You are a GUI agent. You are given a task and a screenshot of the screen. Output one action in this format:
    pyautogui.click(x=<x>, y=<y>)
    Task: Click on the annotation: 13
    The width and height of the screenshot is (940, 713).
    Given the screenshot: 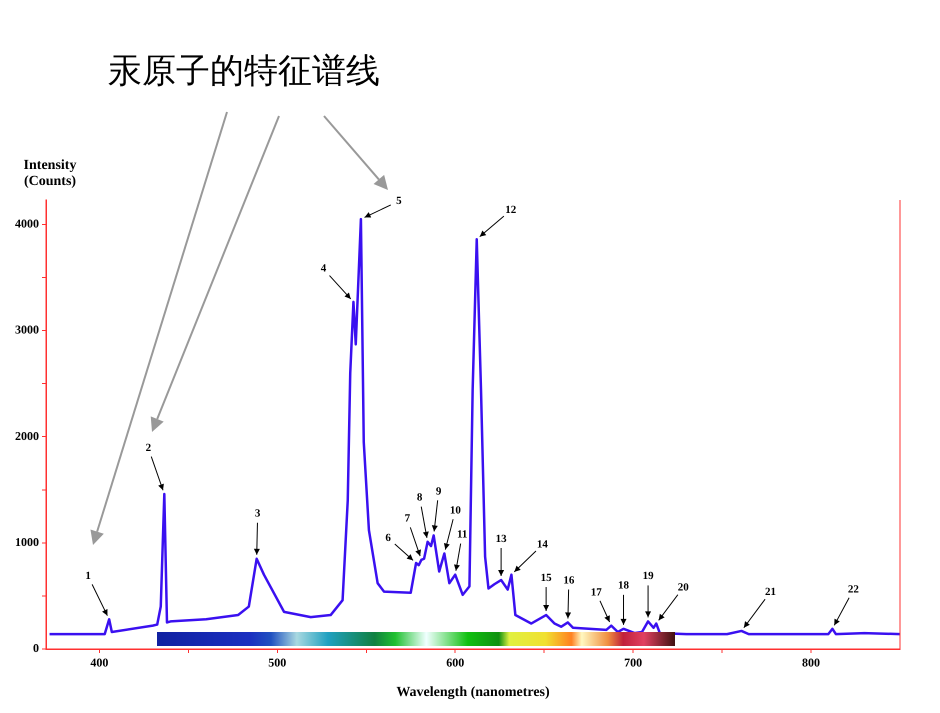 What is the action you would take?
    pyautogui.click(x=502, y=538)
    